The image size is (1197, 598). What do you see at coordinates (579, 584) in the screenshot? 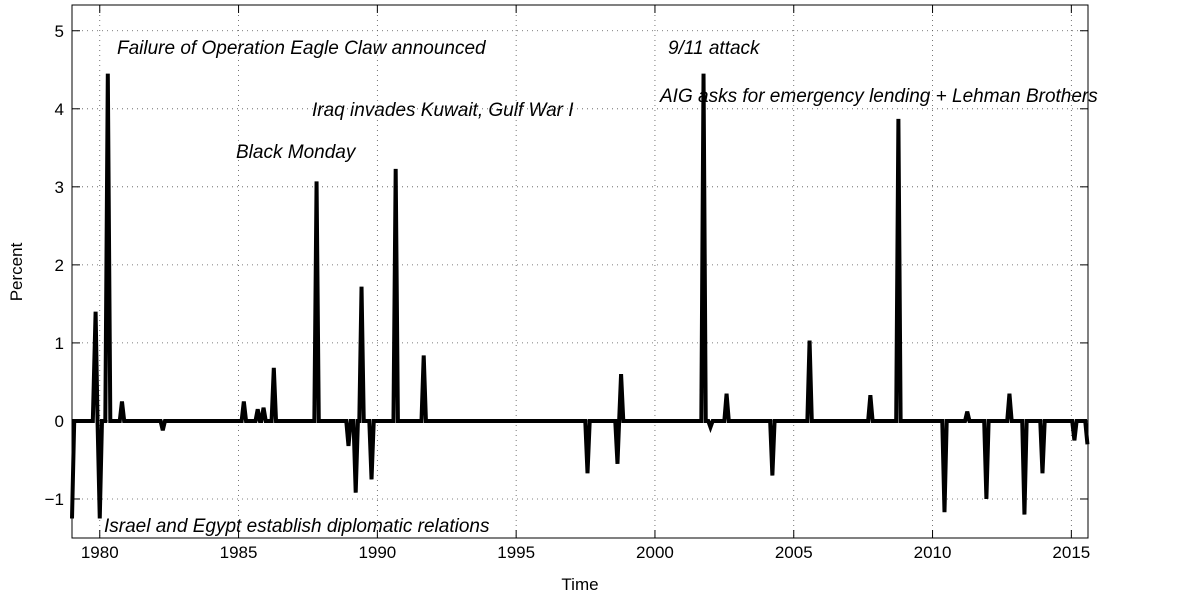
I see `x-axis-label: Time` at bounding box center [579, 584].